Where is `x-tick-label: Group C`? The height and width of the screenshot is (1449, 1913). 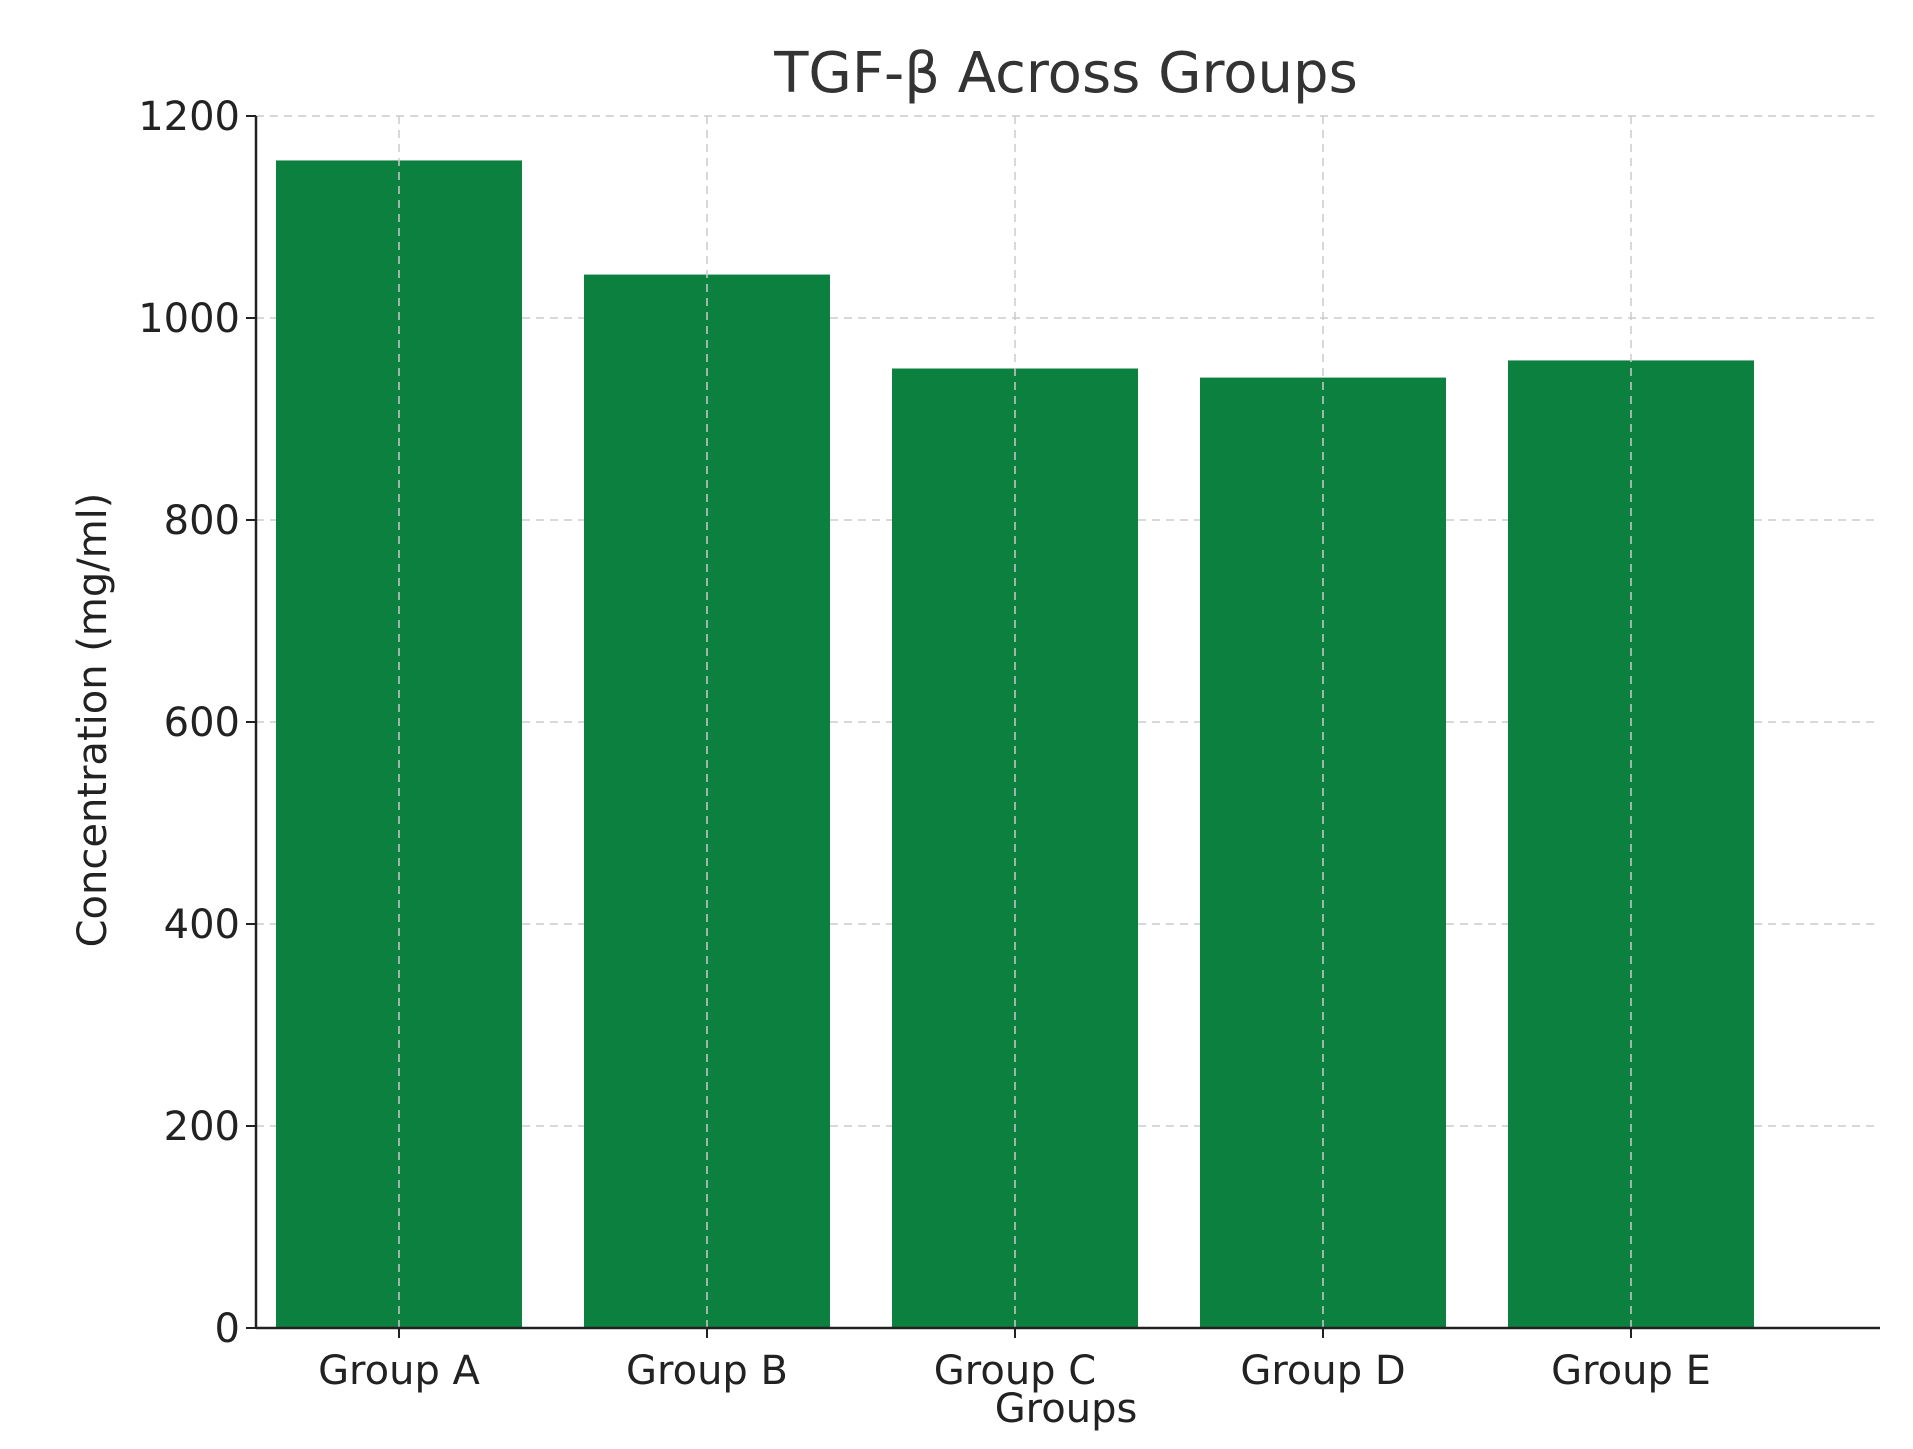 x-tick-label: Group C is located at coordinates (1015, 1371).